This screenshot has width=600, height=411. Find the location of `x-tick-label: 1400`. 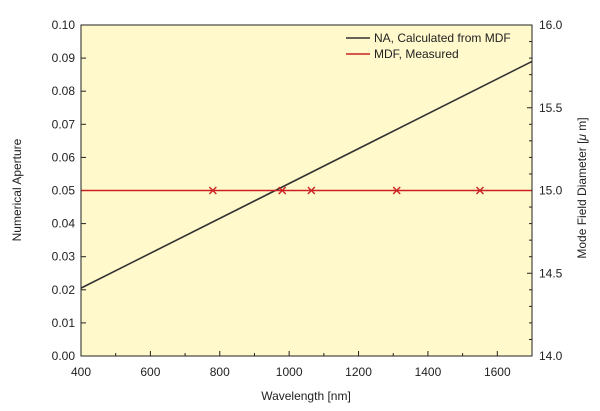

x-tick-label: 1400 is located at coordinates (428, 372).